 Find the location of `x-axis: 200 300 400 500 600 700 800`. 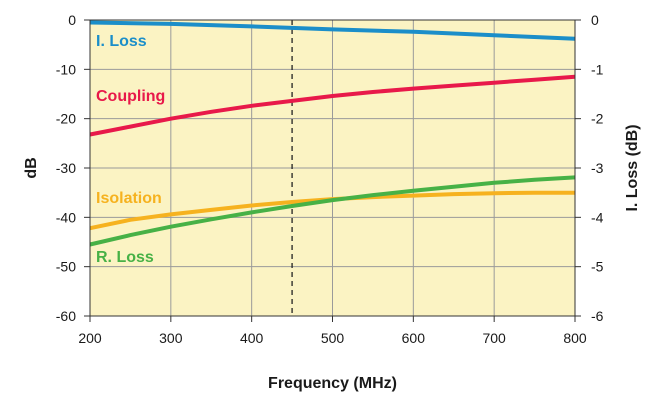

x-axis: 200 300 400 500 600 700 800 is located at coordinates (332, 331).